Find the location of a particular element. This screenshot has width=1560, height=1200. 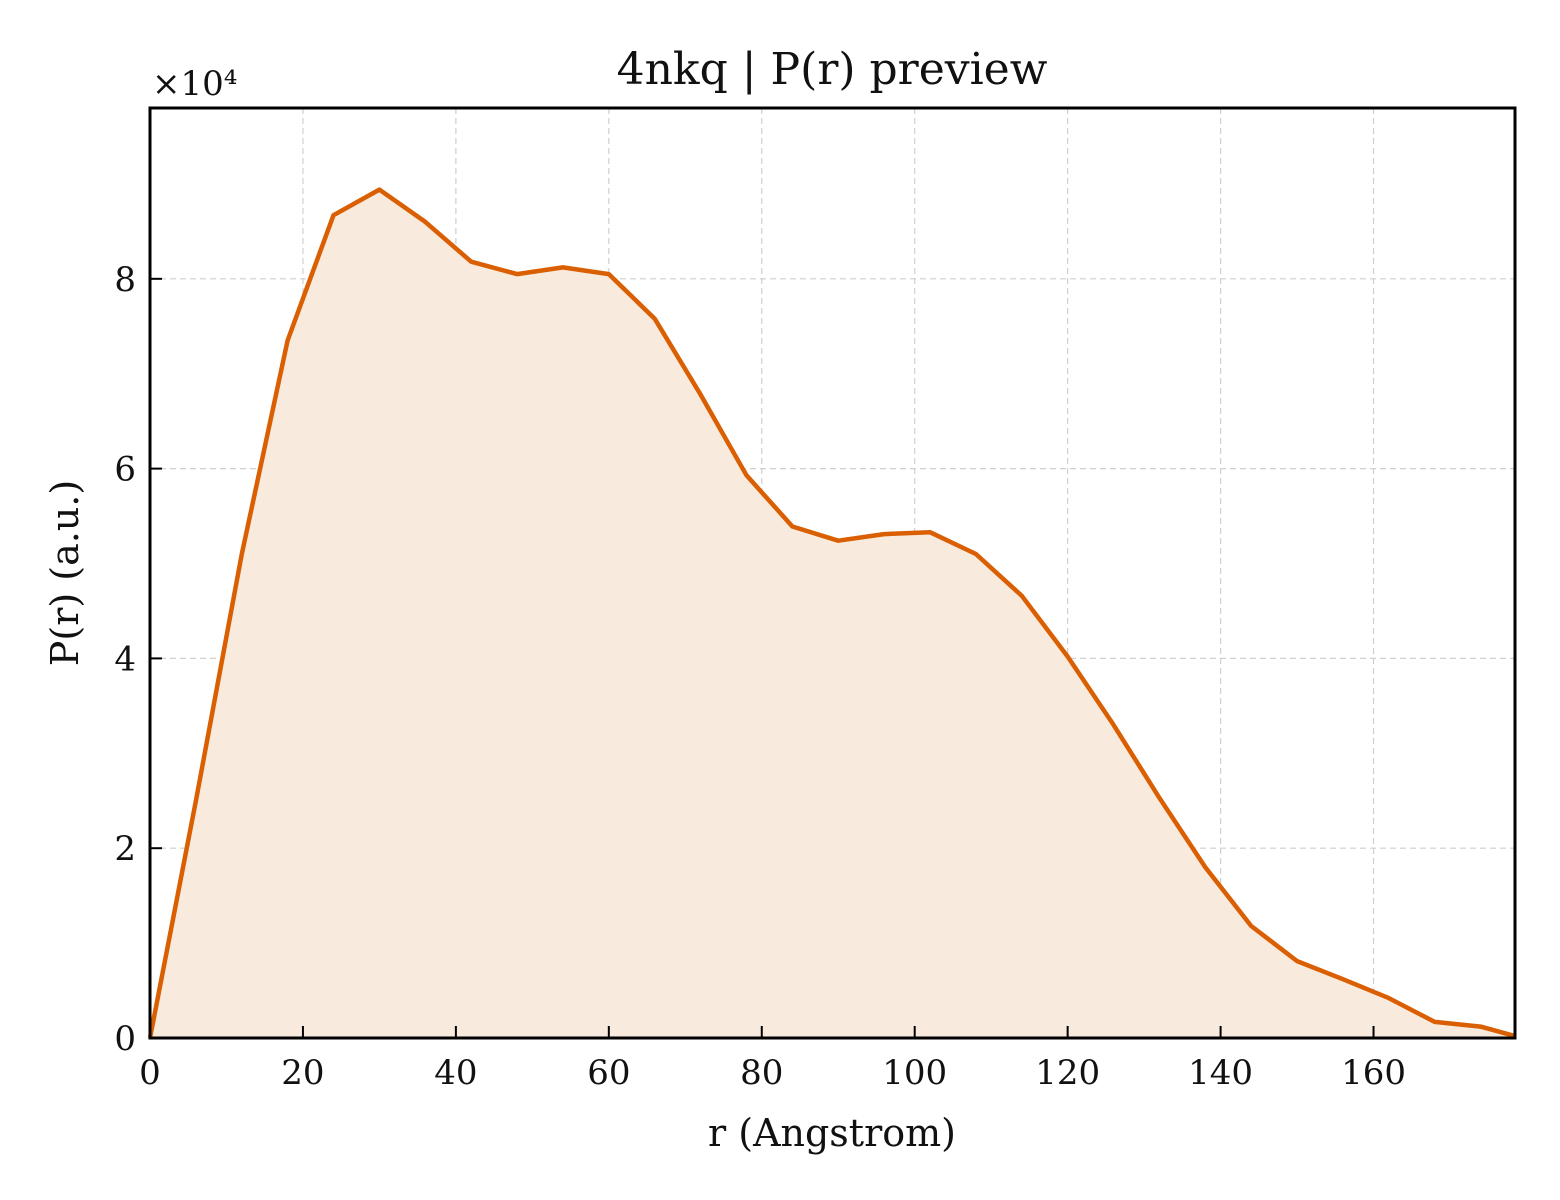

x-tick-label: 40 is located at coordinates (455, 1073).